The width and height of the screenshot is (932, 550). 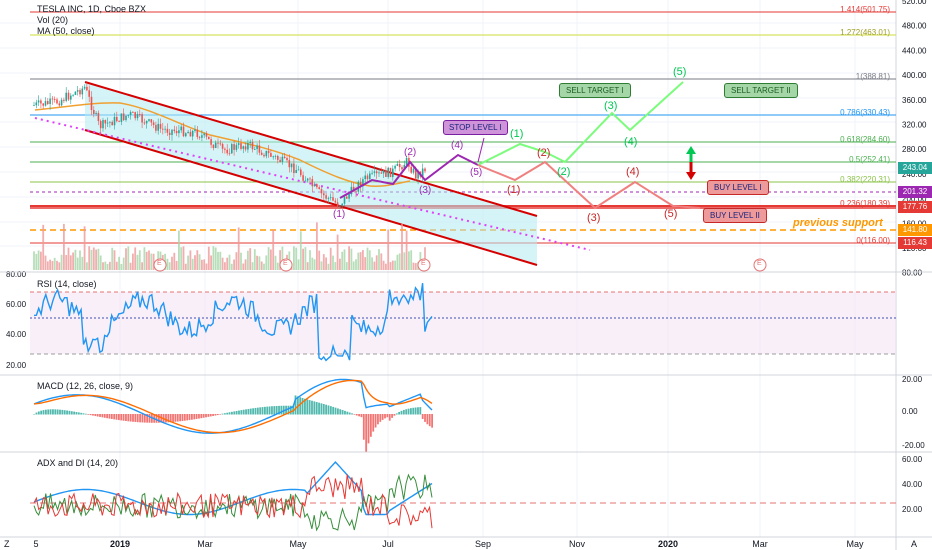 I want to click on volume-indicator-label: Vol (20), so click(x=53, y=20).